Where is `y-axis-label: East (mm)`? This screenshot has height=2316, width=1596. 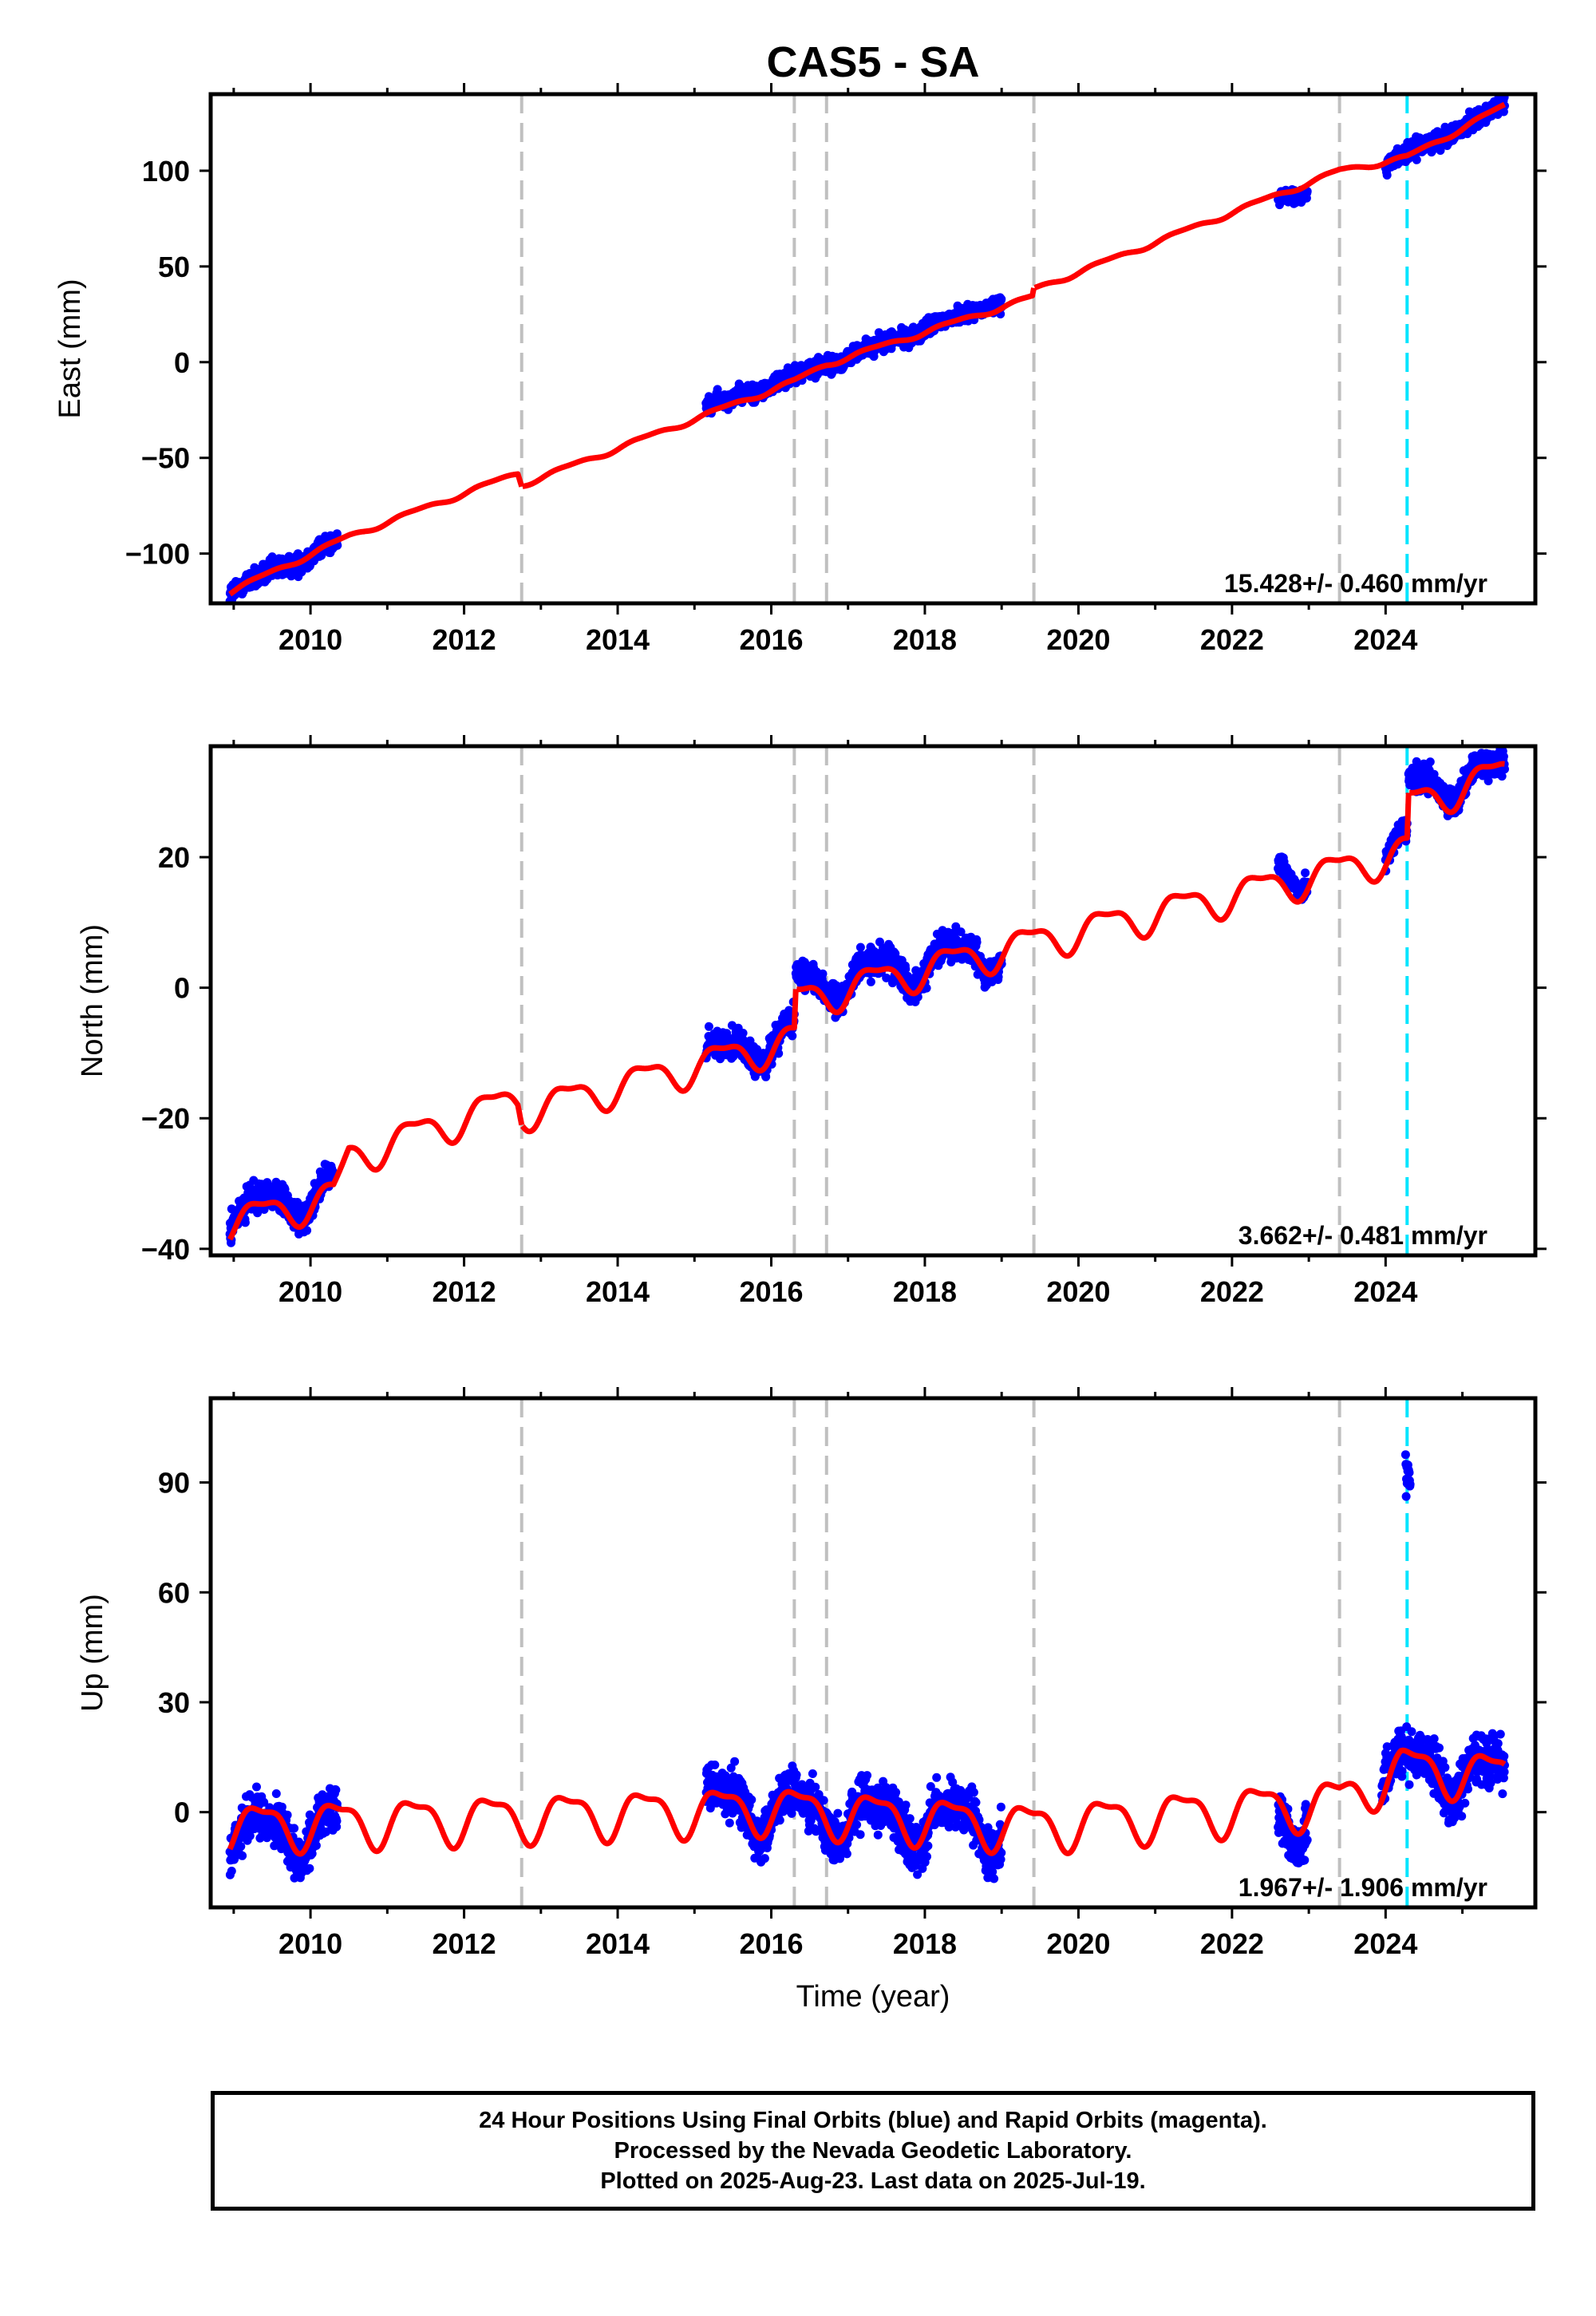 y-axis-label: East (mm) is located at coordinates (70, 348).